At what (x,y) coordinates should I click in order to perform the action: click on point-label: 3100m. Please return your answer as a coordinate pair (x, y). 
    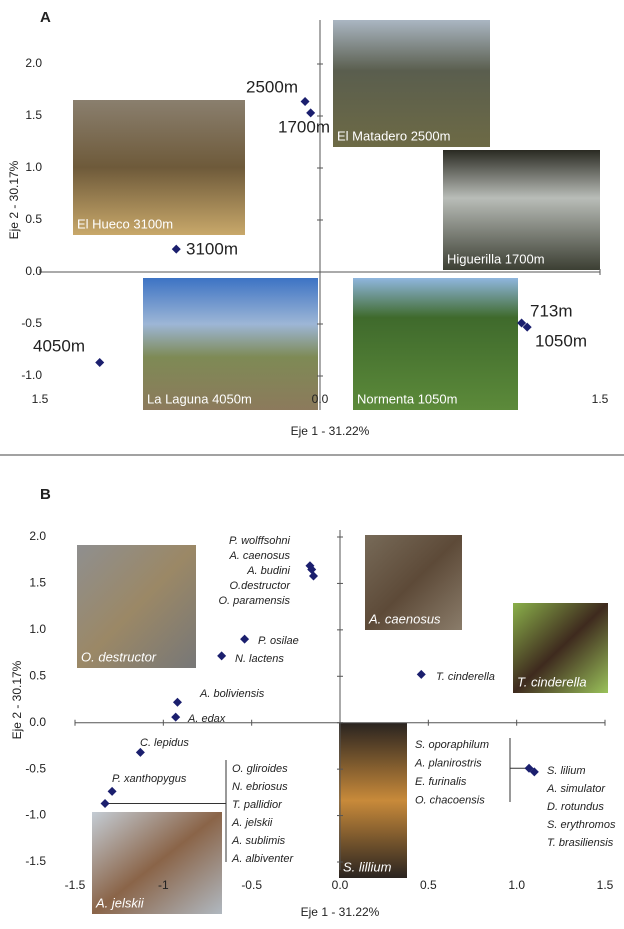
    Looking at the image, I should click on (212, 248).